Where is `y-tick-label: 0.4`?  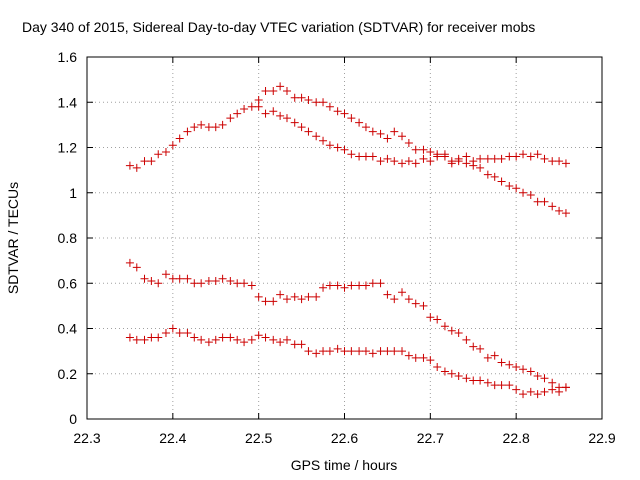 y-tick-label: 0.4 is located at coordinates (68, 329).